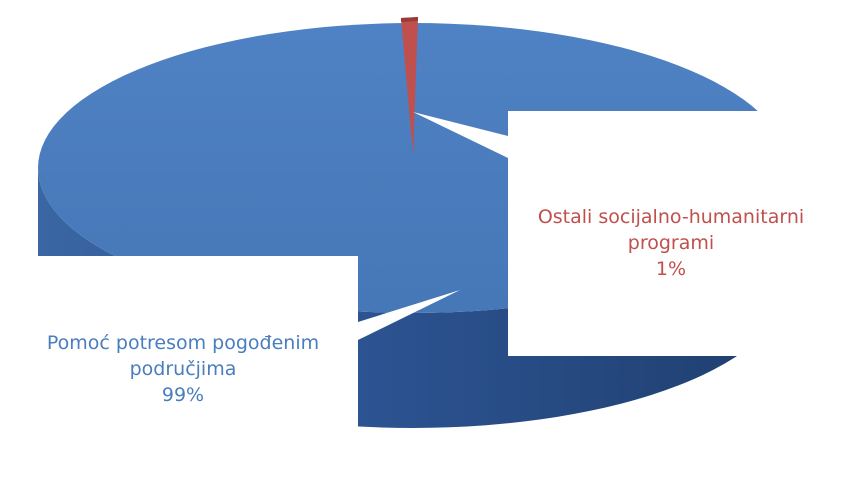  I want to click on slice-label-blue-line2: područjima, so click(183, 369).